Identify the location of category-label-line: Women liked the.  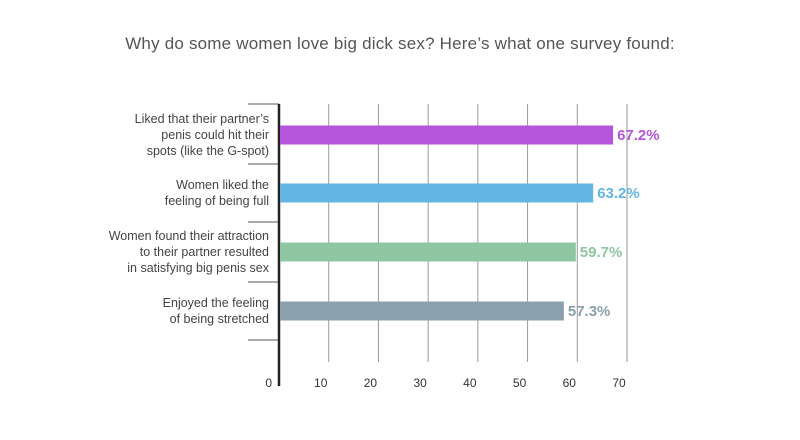
(222, 185).